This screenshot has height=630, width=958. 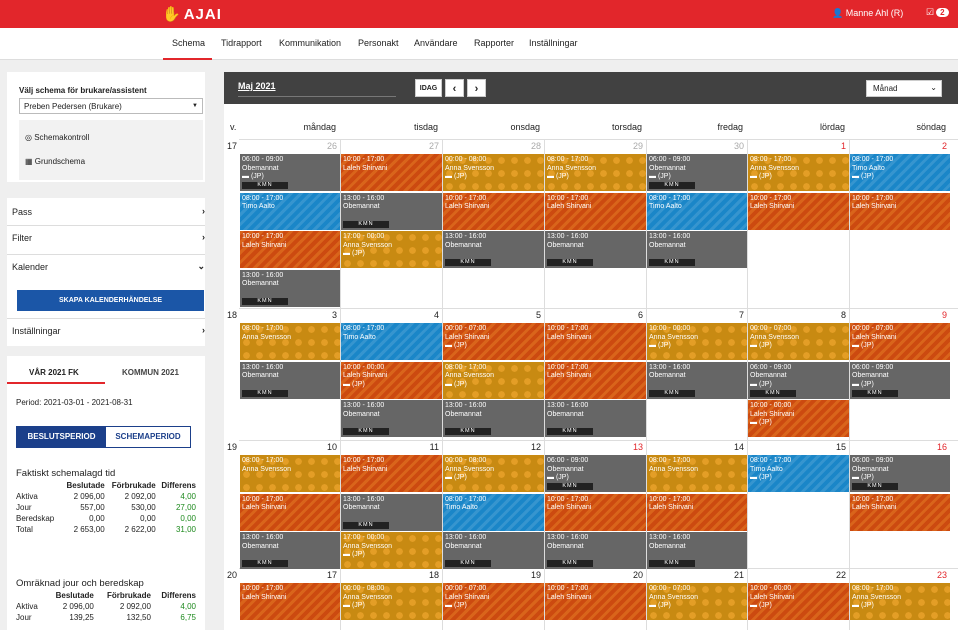 I want to click on month-title: Maj 2021, so click(x=317, y=89).